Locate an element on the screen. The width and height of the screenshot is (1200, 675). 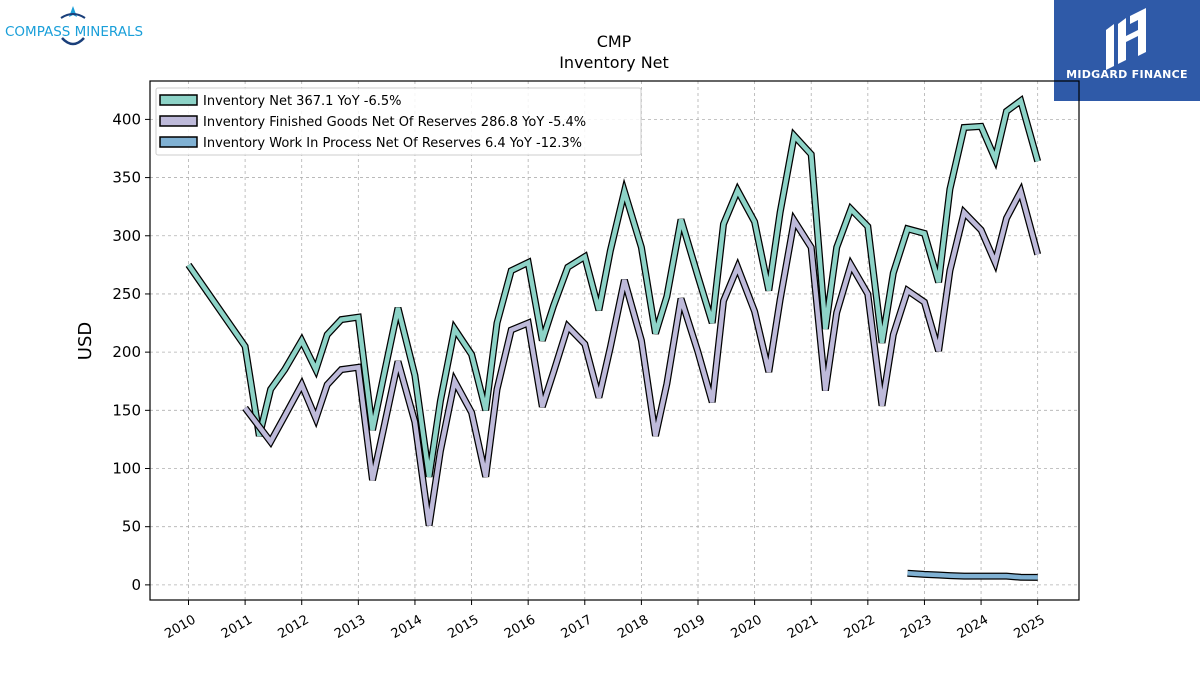
legend-box is located at coordinates (398, 121).